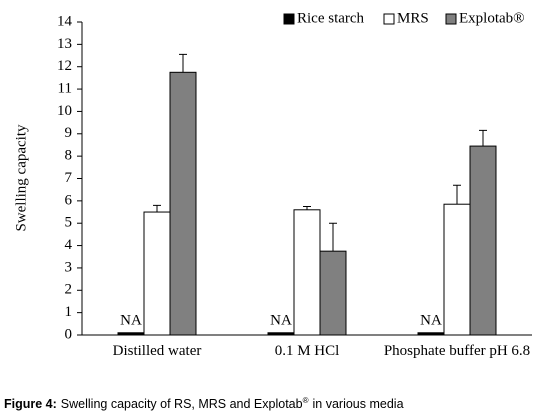 This screenshot has height=418, width=535. I want to click on y-tick-label: 13, so click(64, 44).